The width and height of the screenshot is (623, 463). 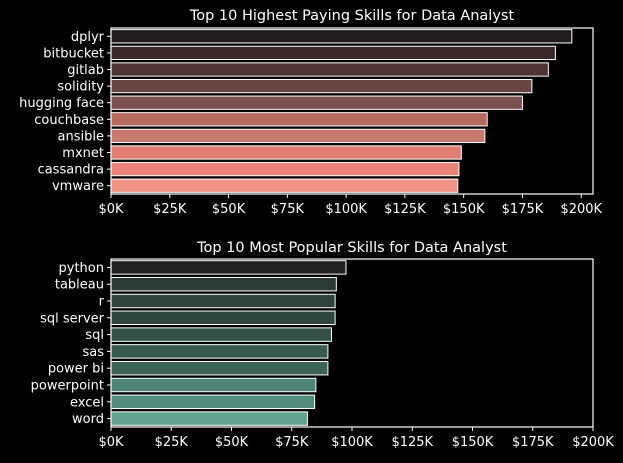 I want to click on bar-solidity, so click(x=321, y=86).